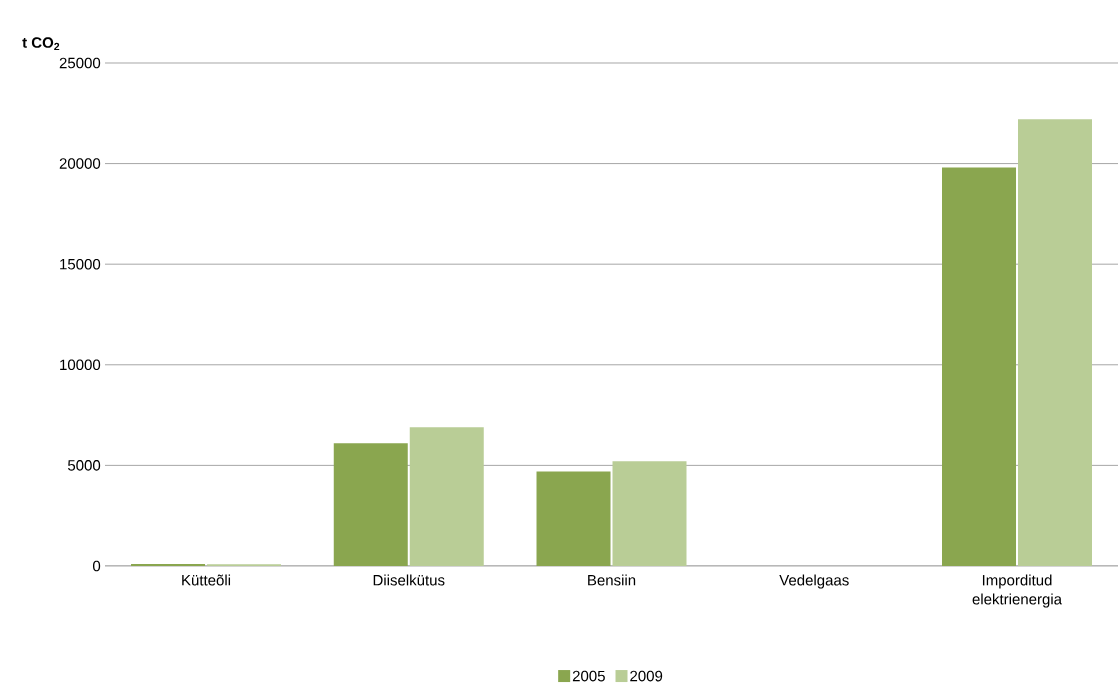 Image resolution: width=1118 pixels, height=700 pixels. What do you see at coordinates (80, 63) in the screenshot?
I see `y-tick-label: 25000` at bounding box center [80, 63].